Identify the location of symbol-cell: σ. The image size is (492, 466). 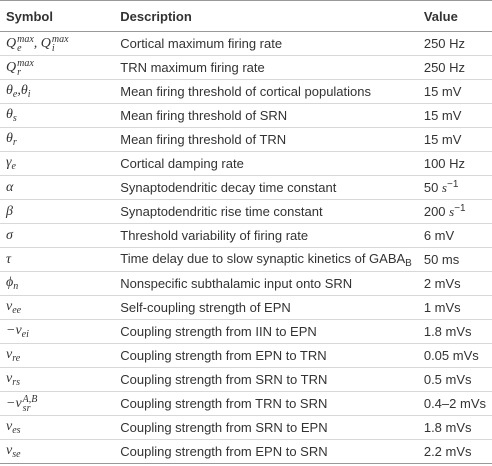
(57, 235).